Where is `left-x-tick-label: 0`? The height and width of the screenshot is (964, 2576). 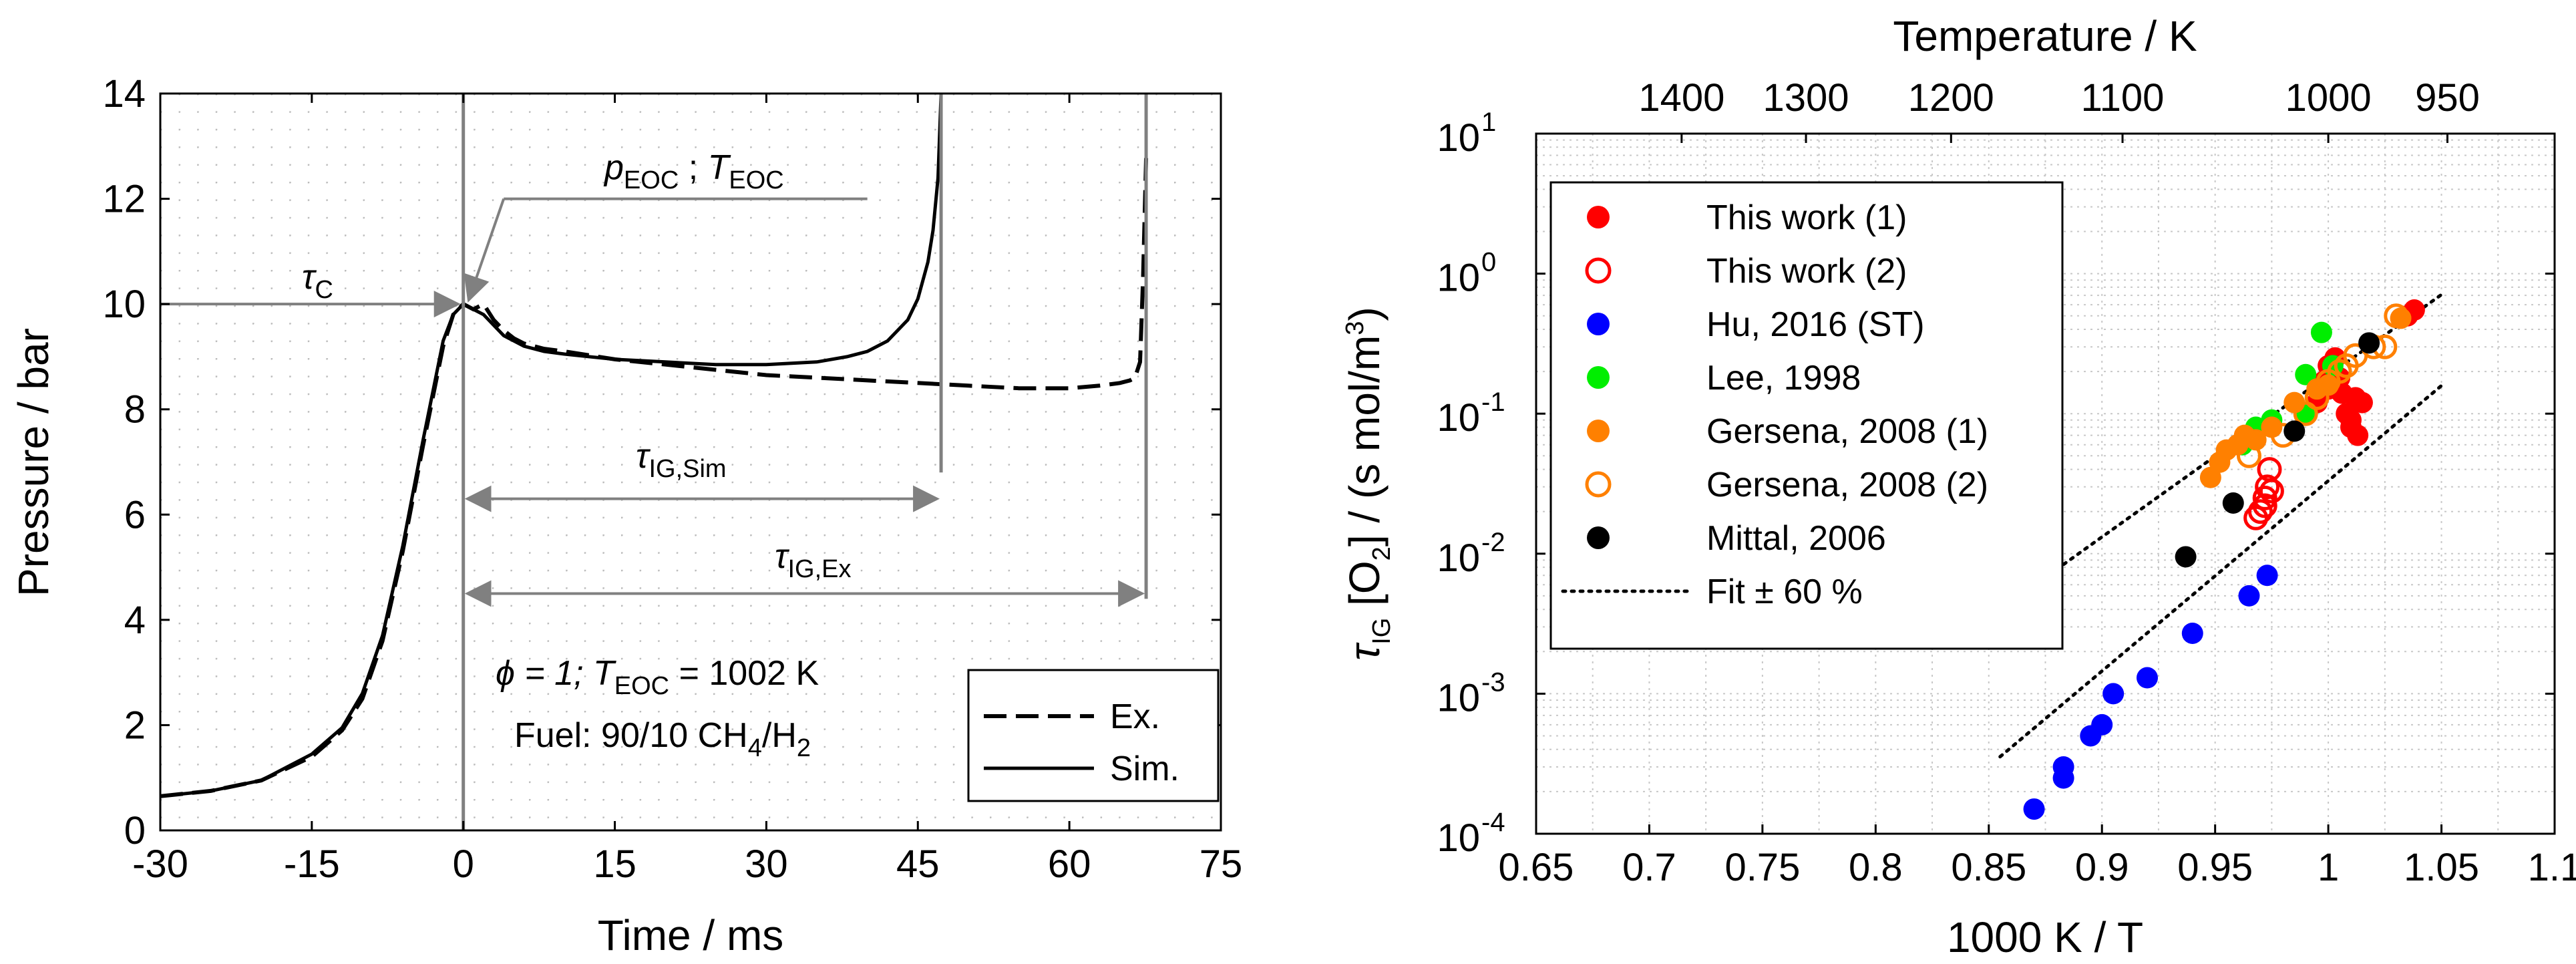
left-x-tick-label: 0 is located at coordinates (463, 864).